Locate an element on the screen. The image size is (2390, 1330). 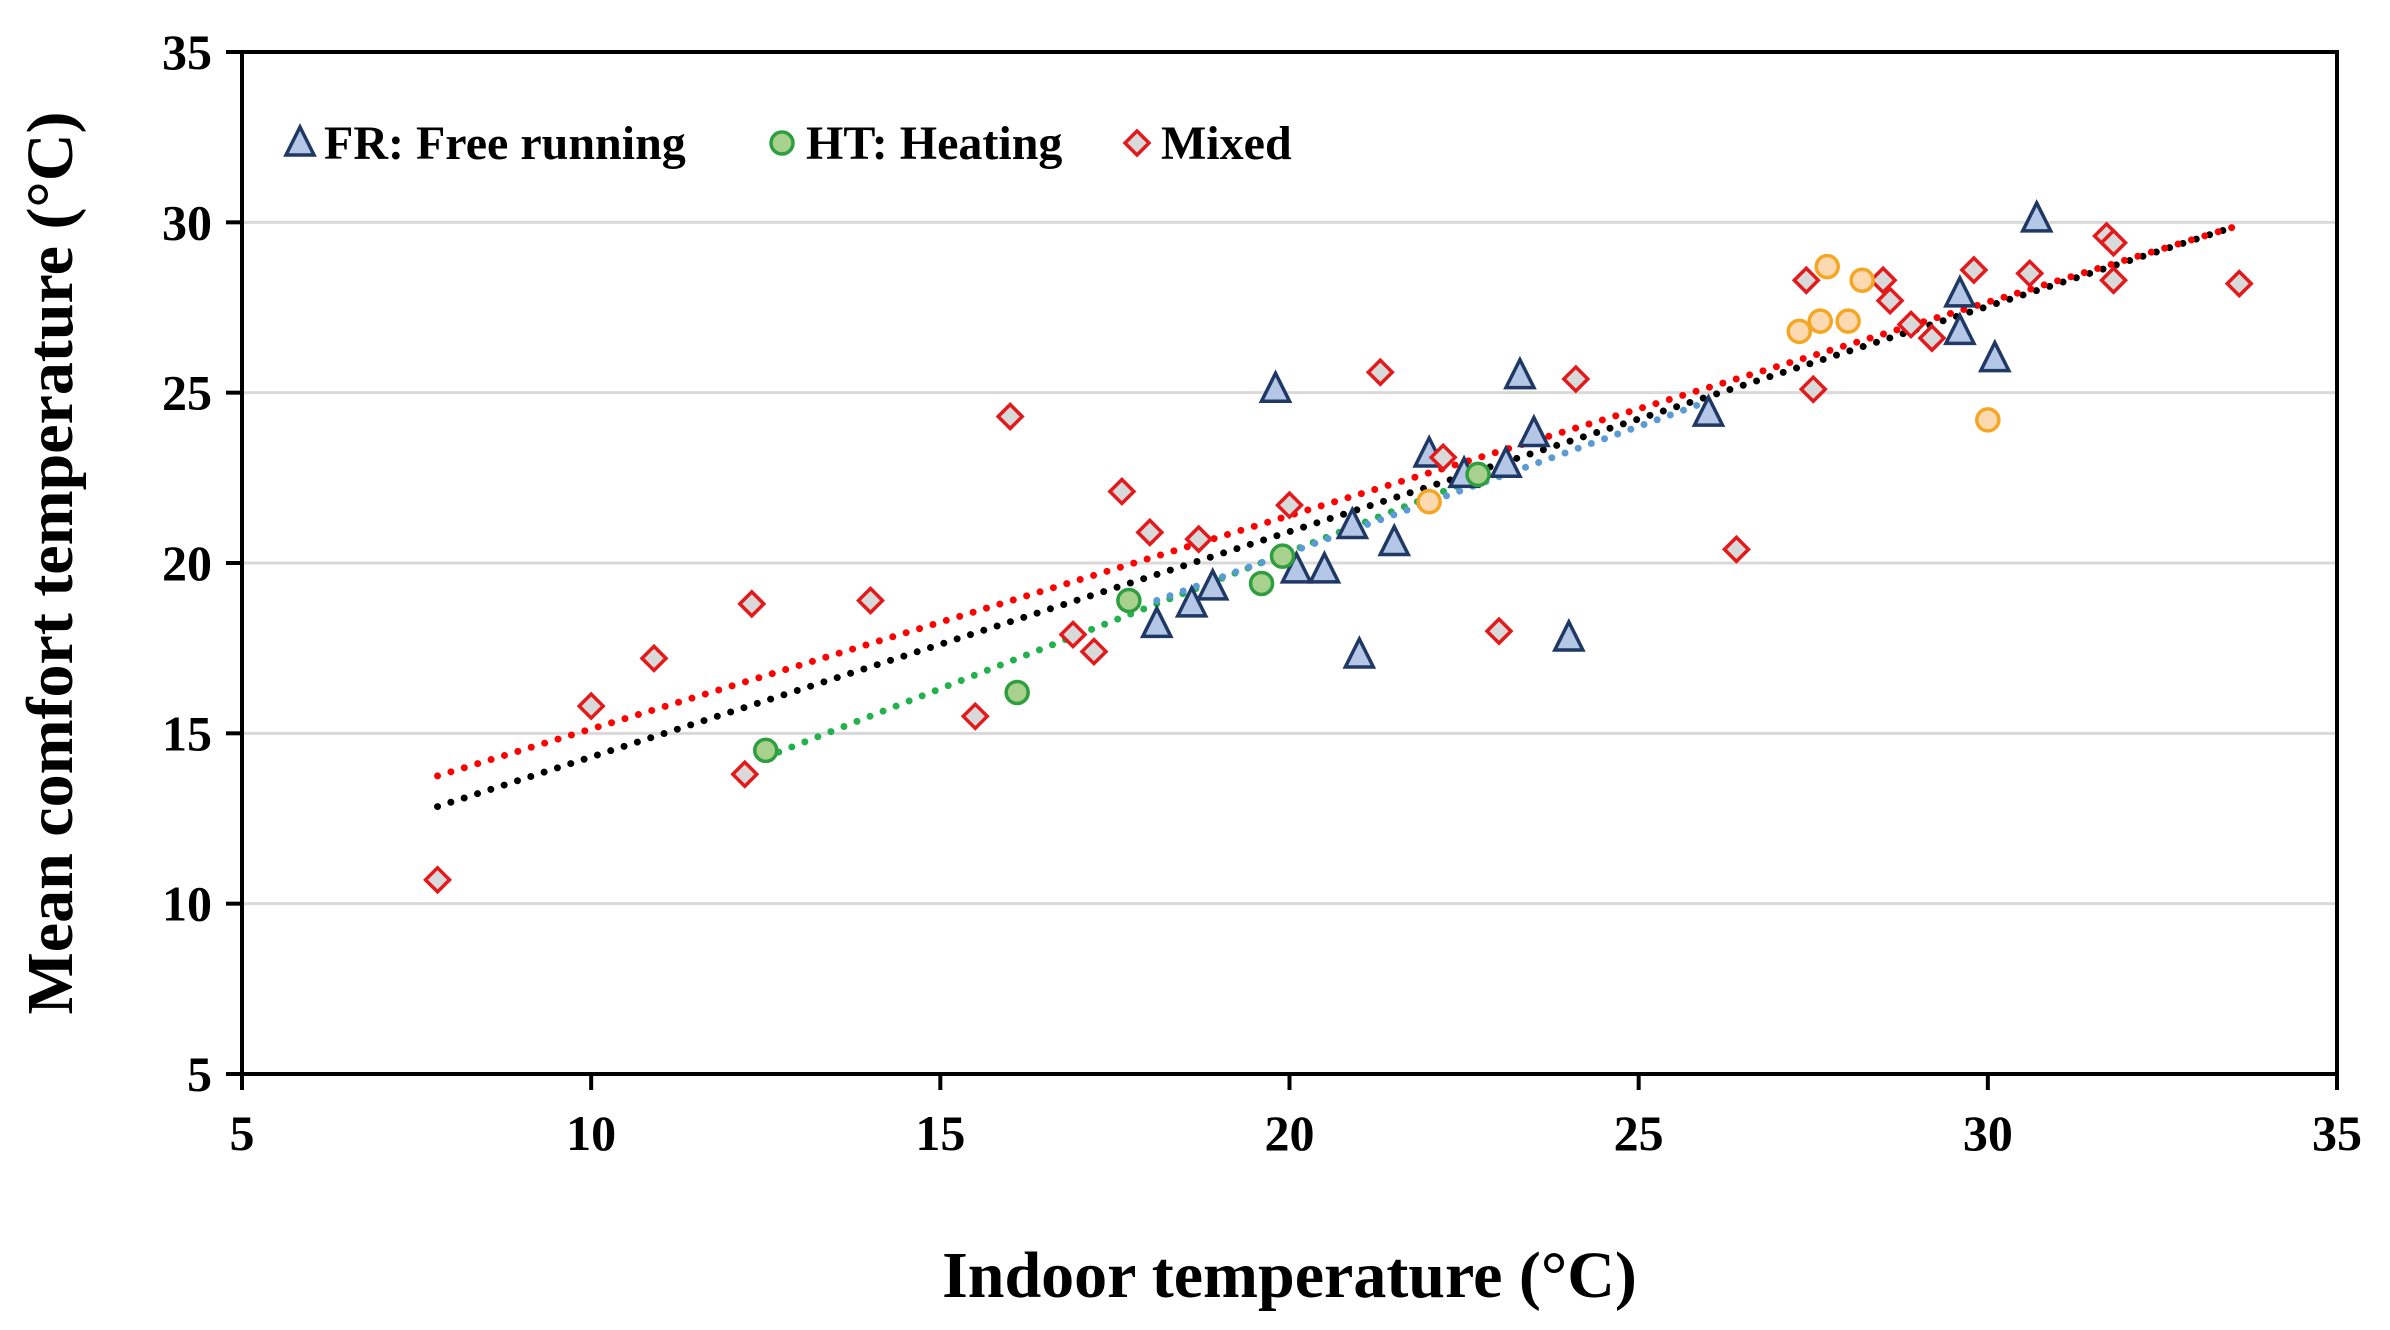
y-axis-title: Mean comfort temperature (°C) is located at coordinates (50, 563).